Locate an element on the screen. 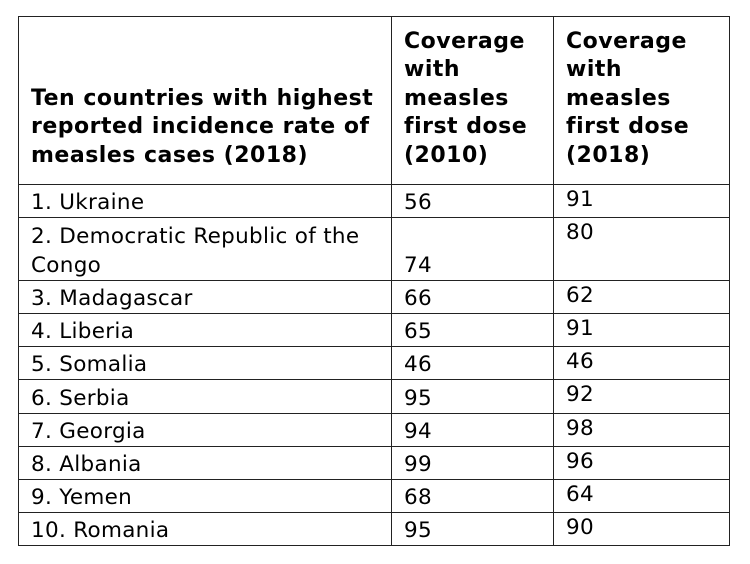  coverage-2010-cell: 68 is located at coordinates (472, 495).